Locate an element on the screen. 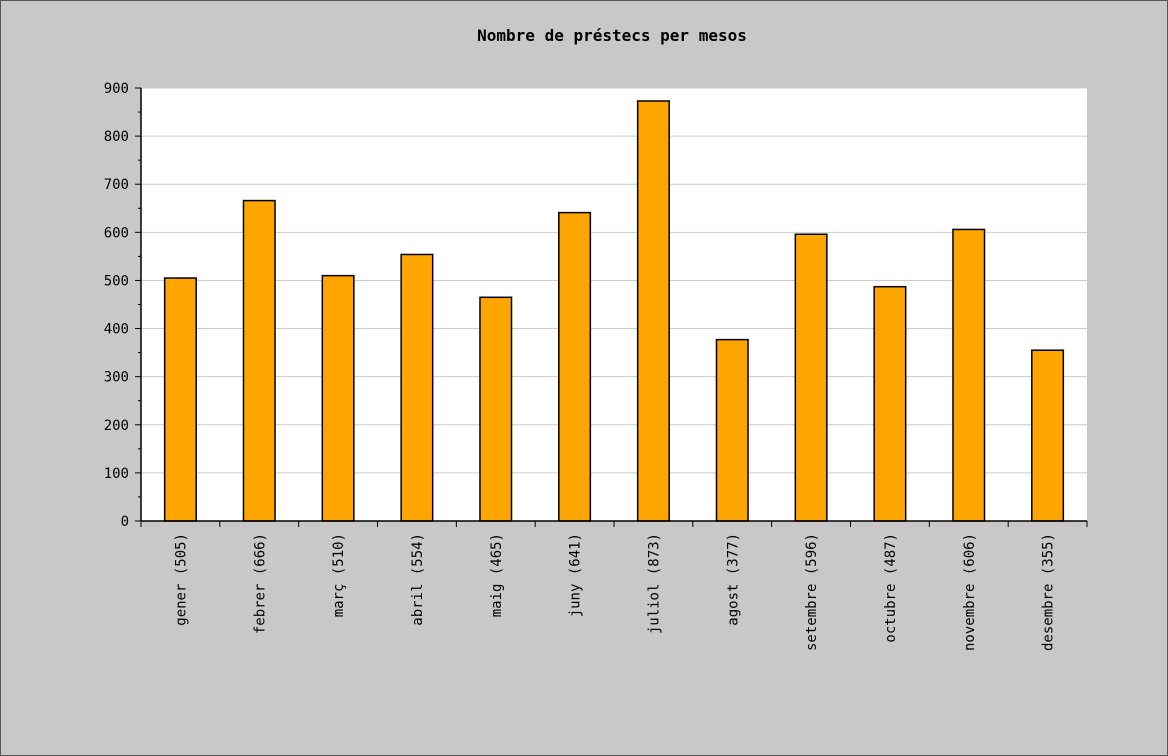  x-tick-label: juny (641) is located at coordinates (576, 575).